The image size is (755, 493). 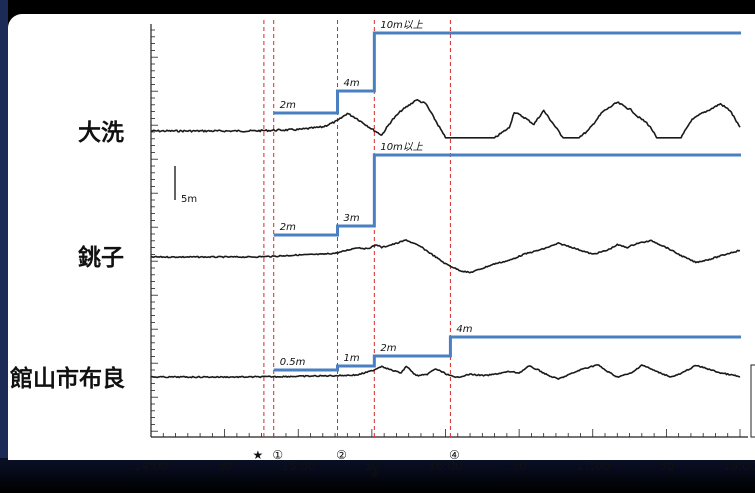 What do you see at coordinates (298, 466) in the screenshot?
I see `x-tick-label: 15:00` at bounding box center [298, 466].